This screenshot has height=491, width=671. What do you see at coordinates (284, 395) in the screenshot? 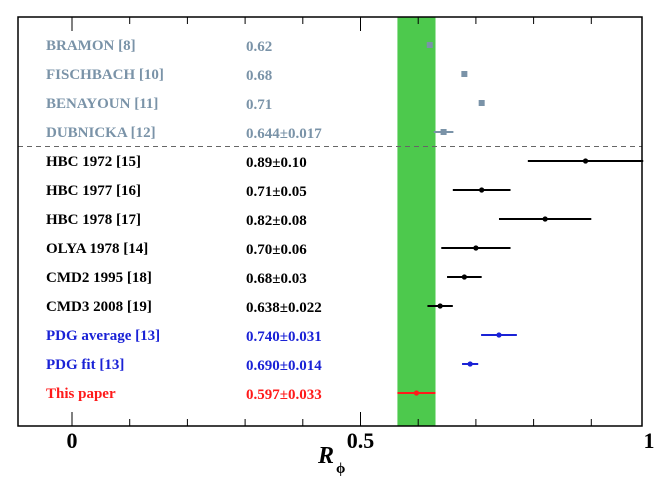
I see `row-value: 0.597±0.033` at bounding box center [284, 395].